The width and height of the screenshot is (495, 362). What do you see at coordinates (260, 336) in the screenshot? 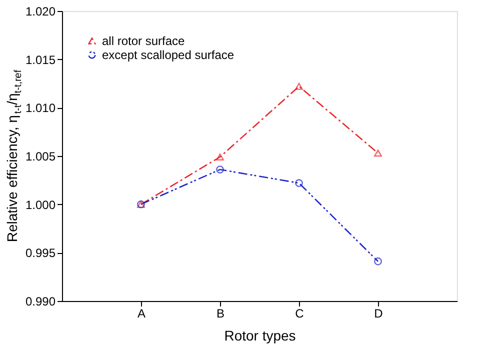
I see `x-axis-title: Rotor types` at bounding box center [260, 336].